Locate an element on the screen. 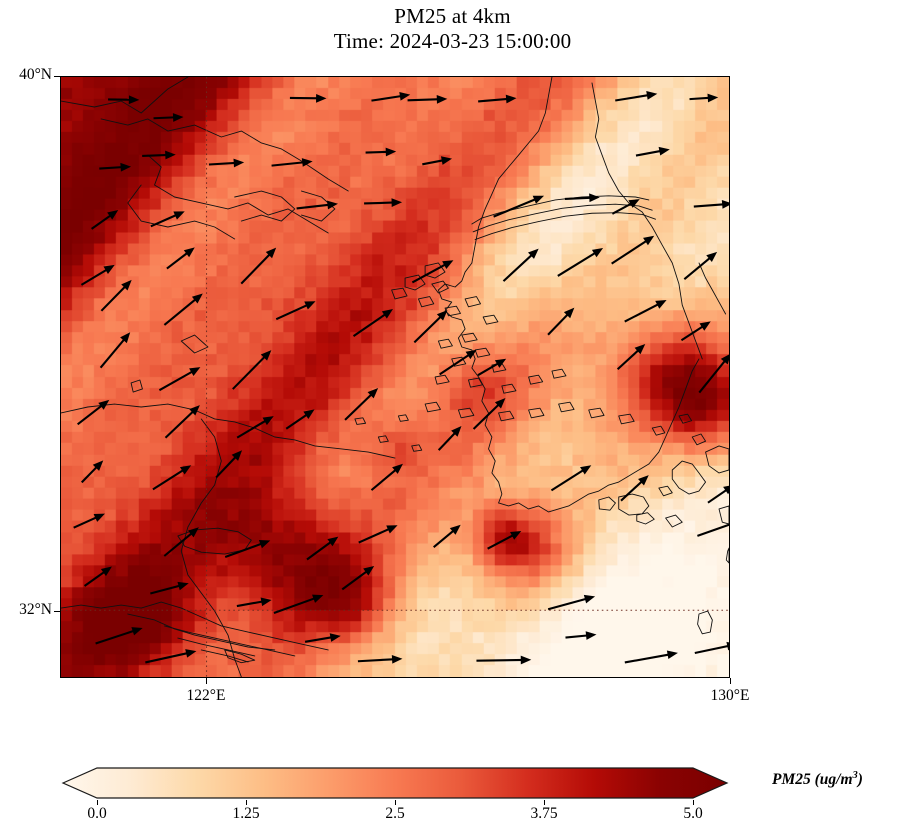  colorbar-ticklabel-4: 5.0 is located at coordinates (693, 813).